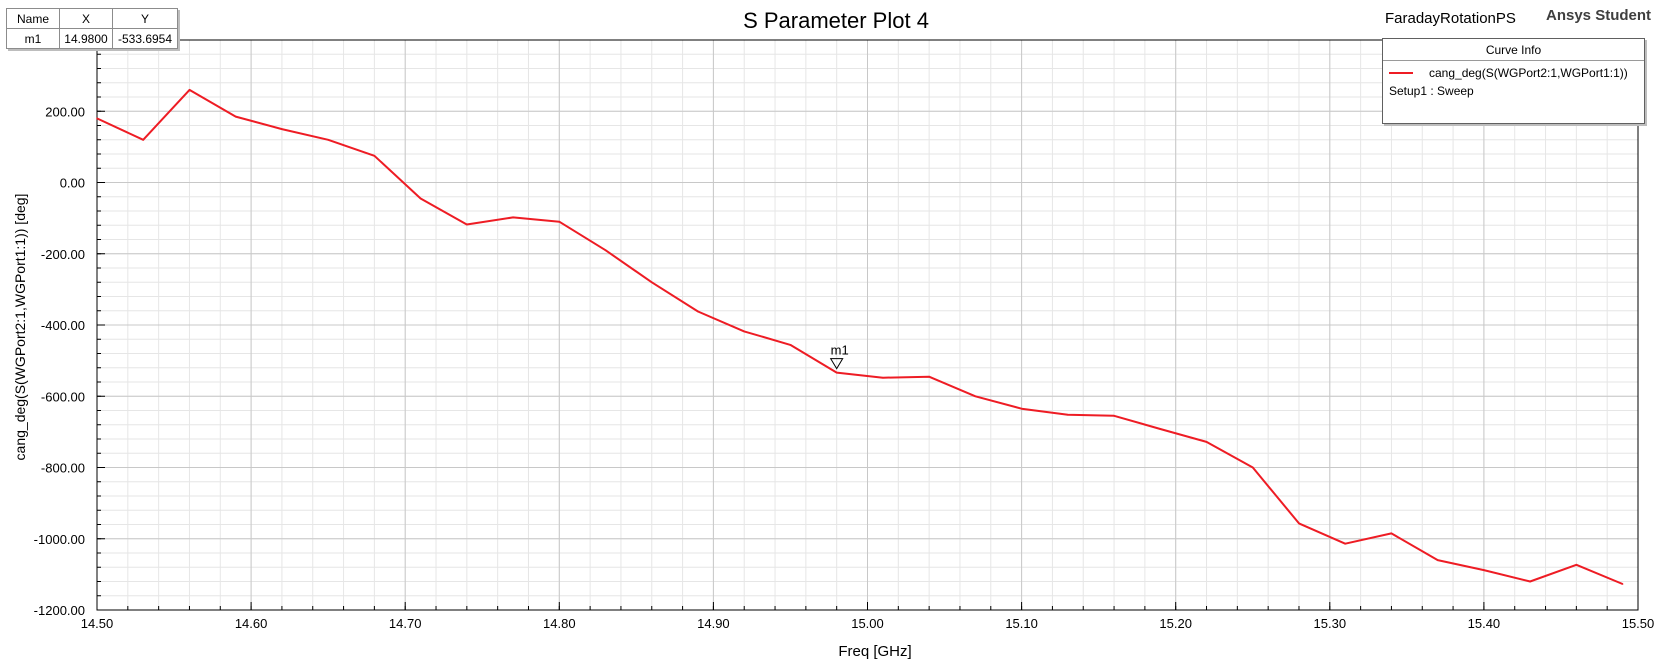 This screenshot has width=1672, height=665. I want to click on x-tick-label: 15.00, so click(867, 623).